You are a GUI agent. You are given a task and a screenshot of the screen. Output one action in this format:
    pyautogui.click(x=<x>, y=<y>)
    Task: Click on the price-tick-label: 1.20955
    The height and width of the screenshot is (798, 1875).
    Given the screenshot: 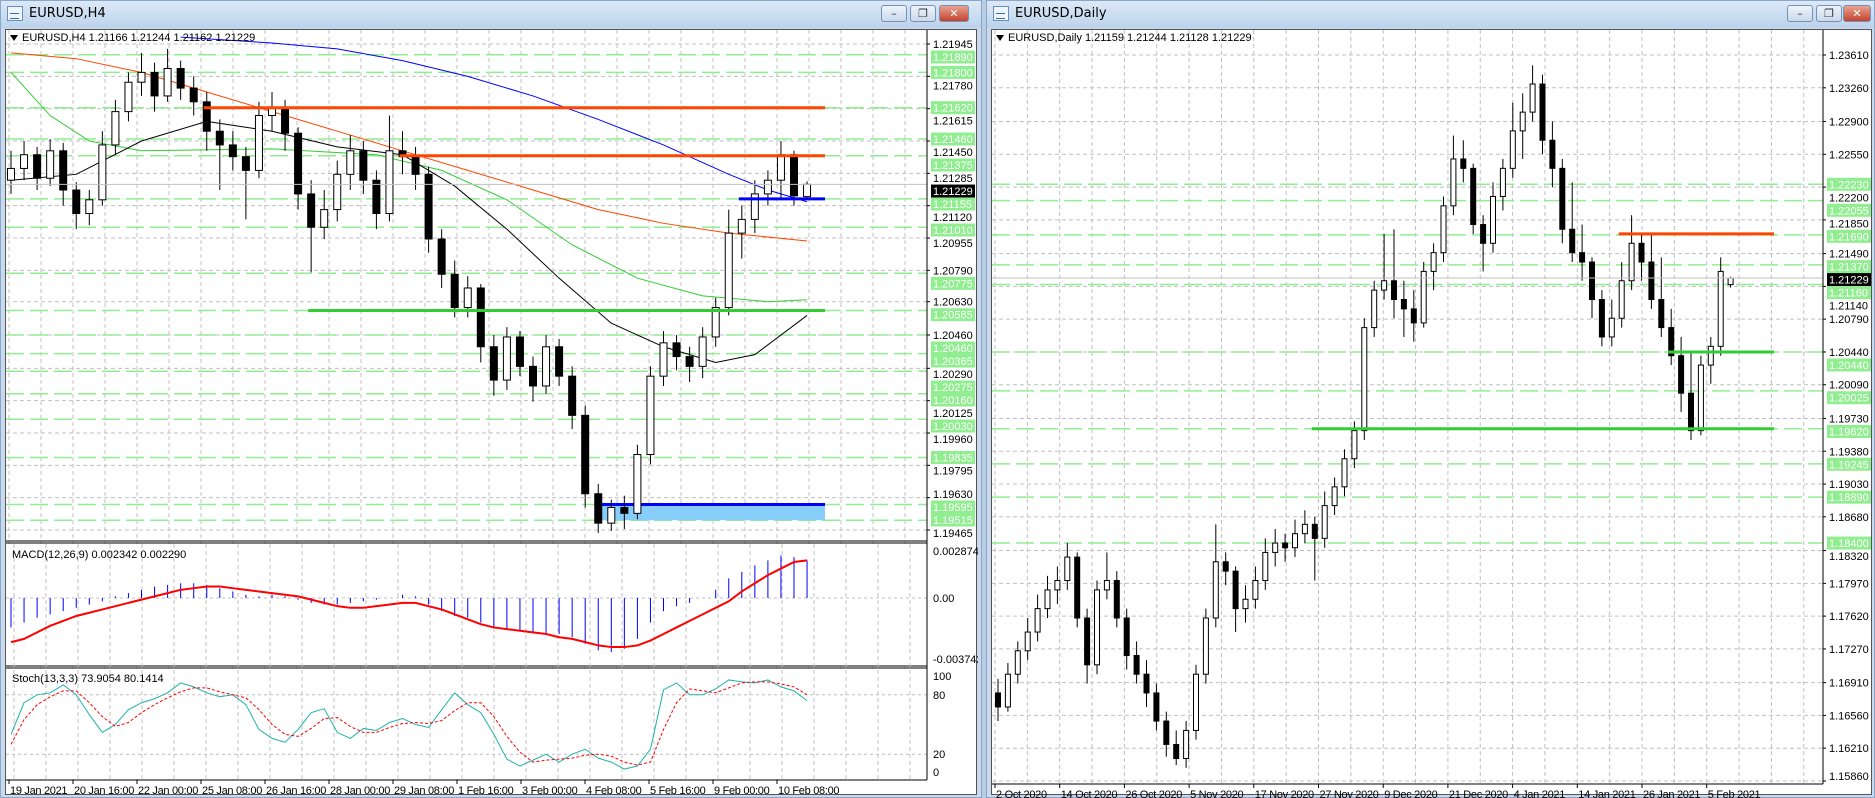 What is the action you would take?
    pyautogui.click(x=953, y=244)
    